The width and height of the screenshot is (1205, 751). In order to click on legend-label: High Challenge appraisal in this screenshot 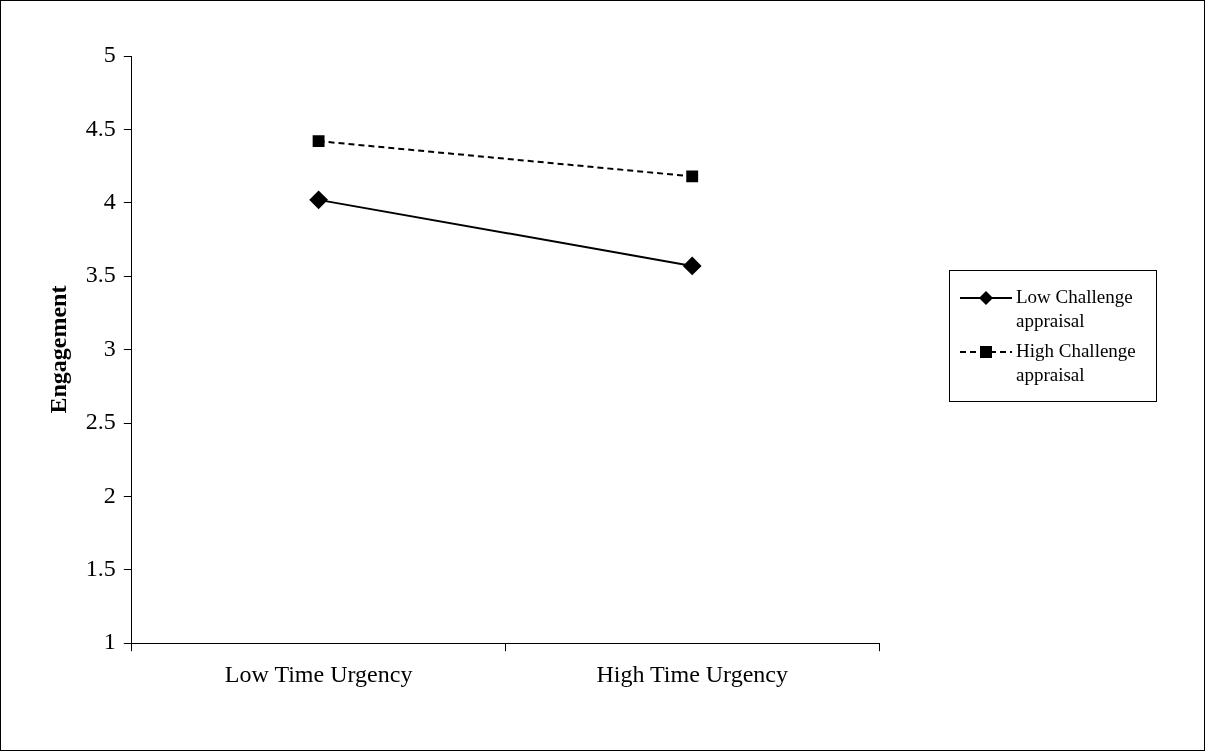, I will do `click(1076, 362)`.